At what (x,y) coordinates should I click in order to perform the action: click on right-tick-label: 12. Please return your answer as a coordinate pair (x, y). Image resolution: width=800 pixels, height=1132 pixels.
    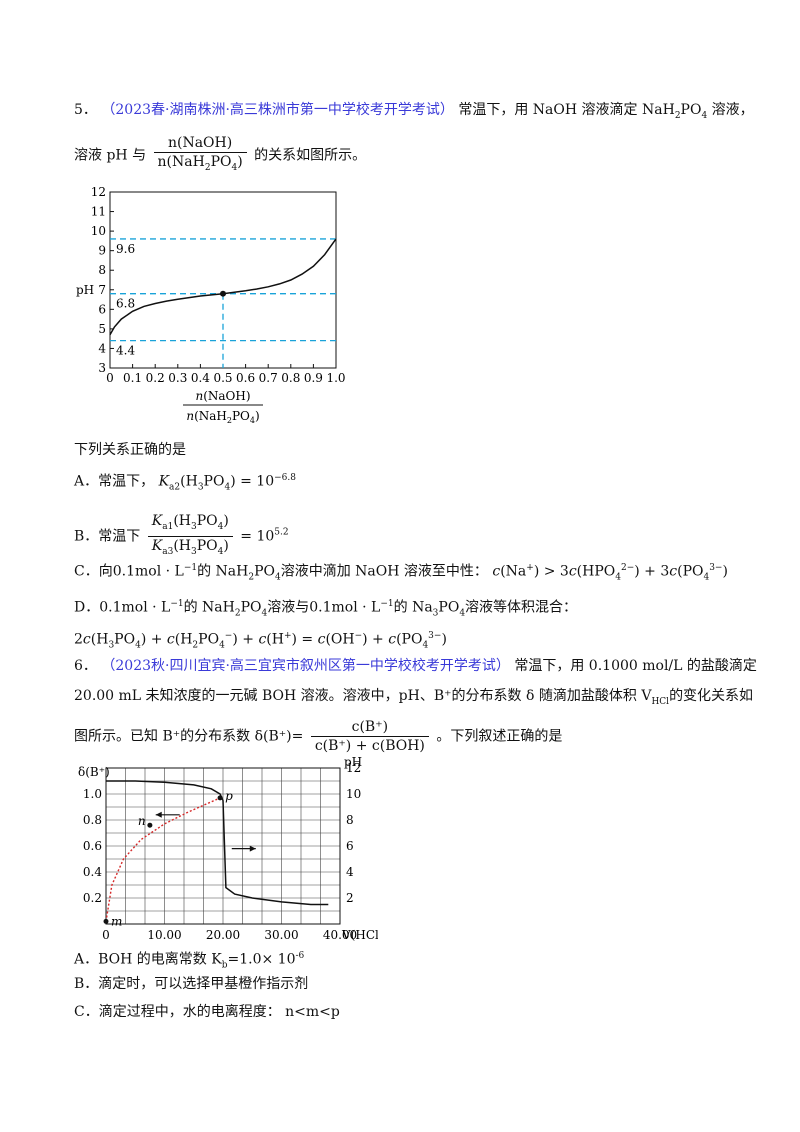
    Looking at the image, I should click on (353, 768).